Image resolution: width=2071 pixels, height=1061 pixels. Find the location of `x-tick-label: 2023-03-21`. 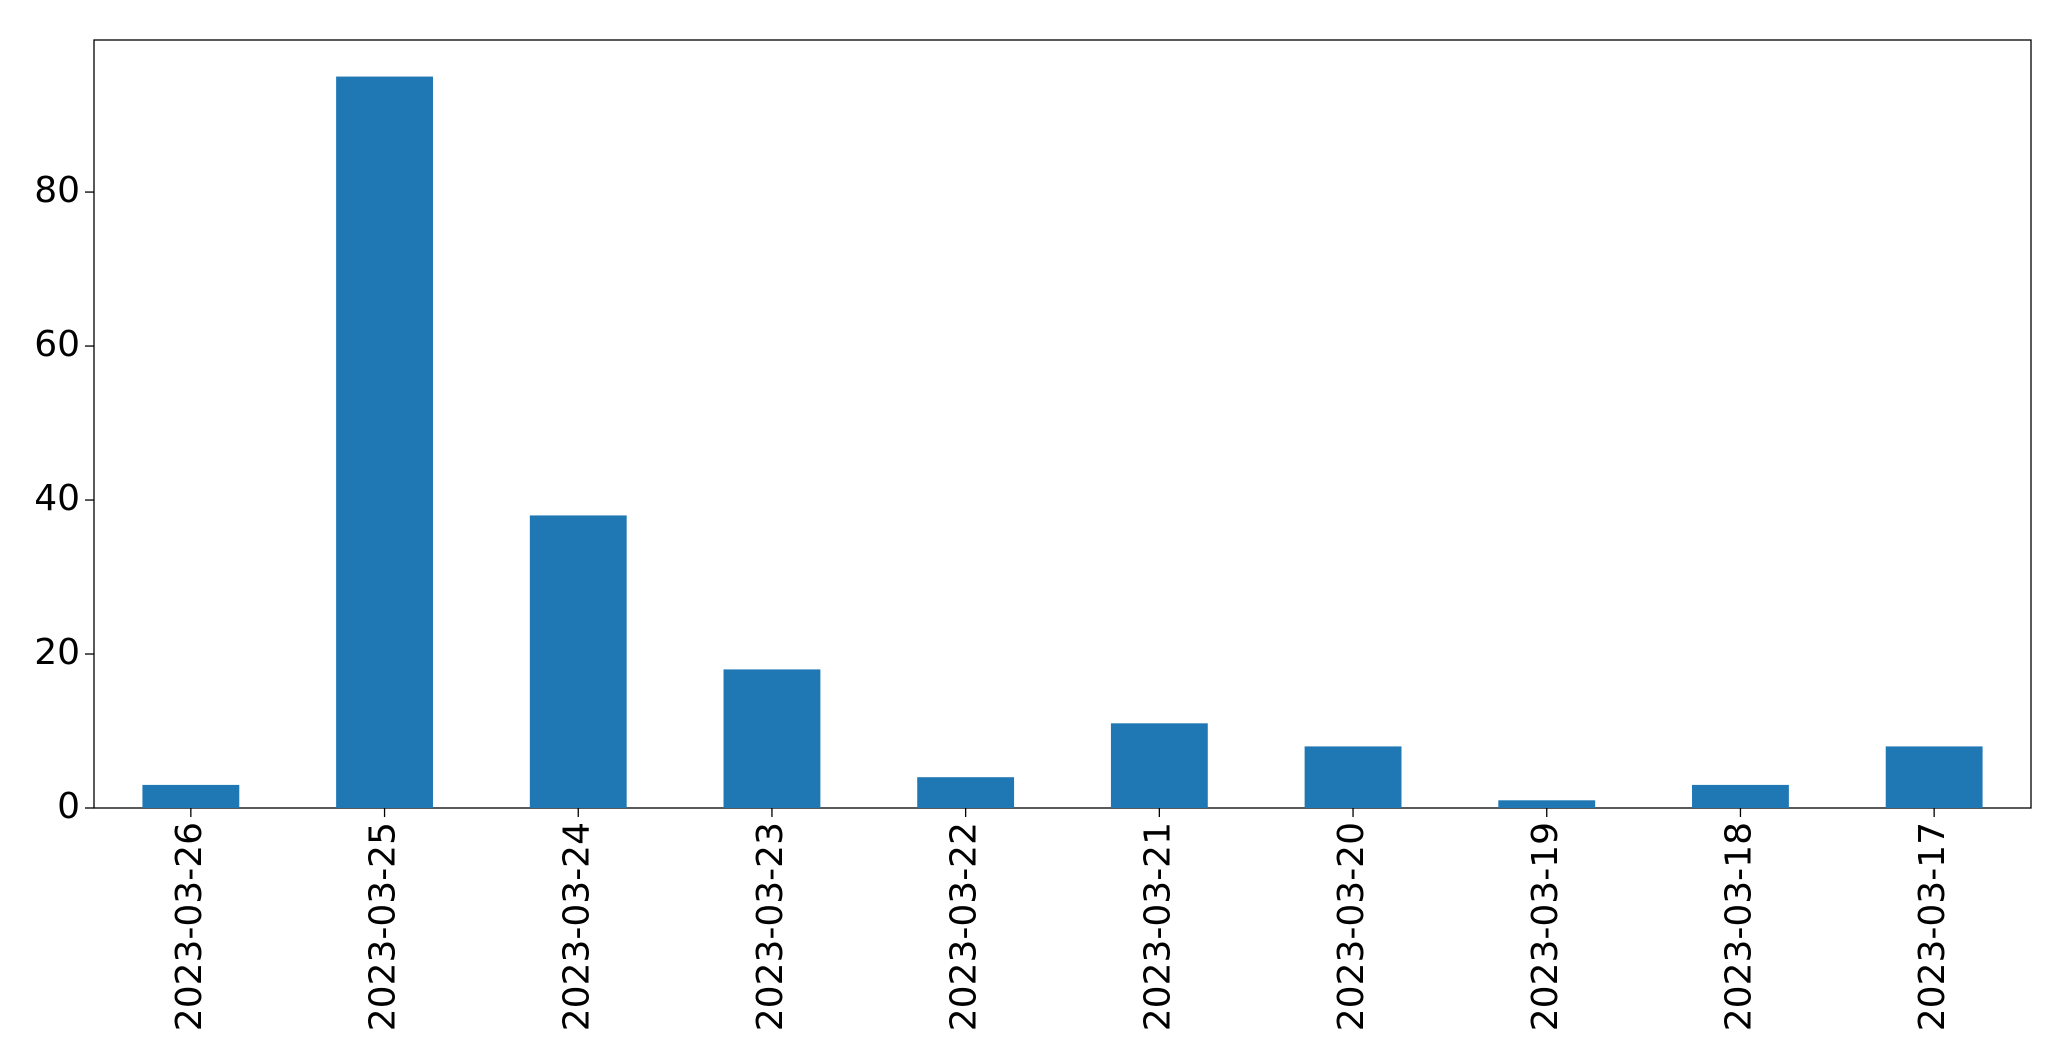

x-tick-label: 2023-03-21 is located at coordinates (1157, 926).